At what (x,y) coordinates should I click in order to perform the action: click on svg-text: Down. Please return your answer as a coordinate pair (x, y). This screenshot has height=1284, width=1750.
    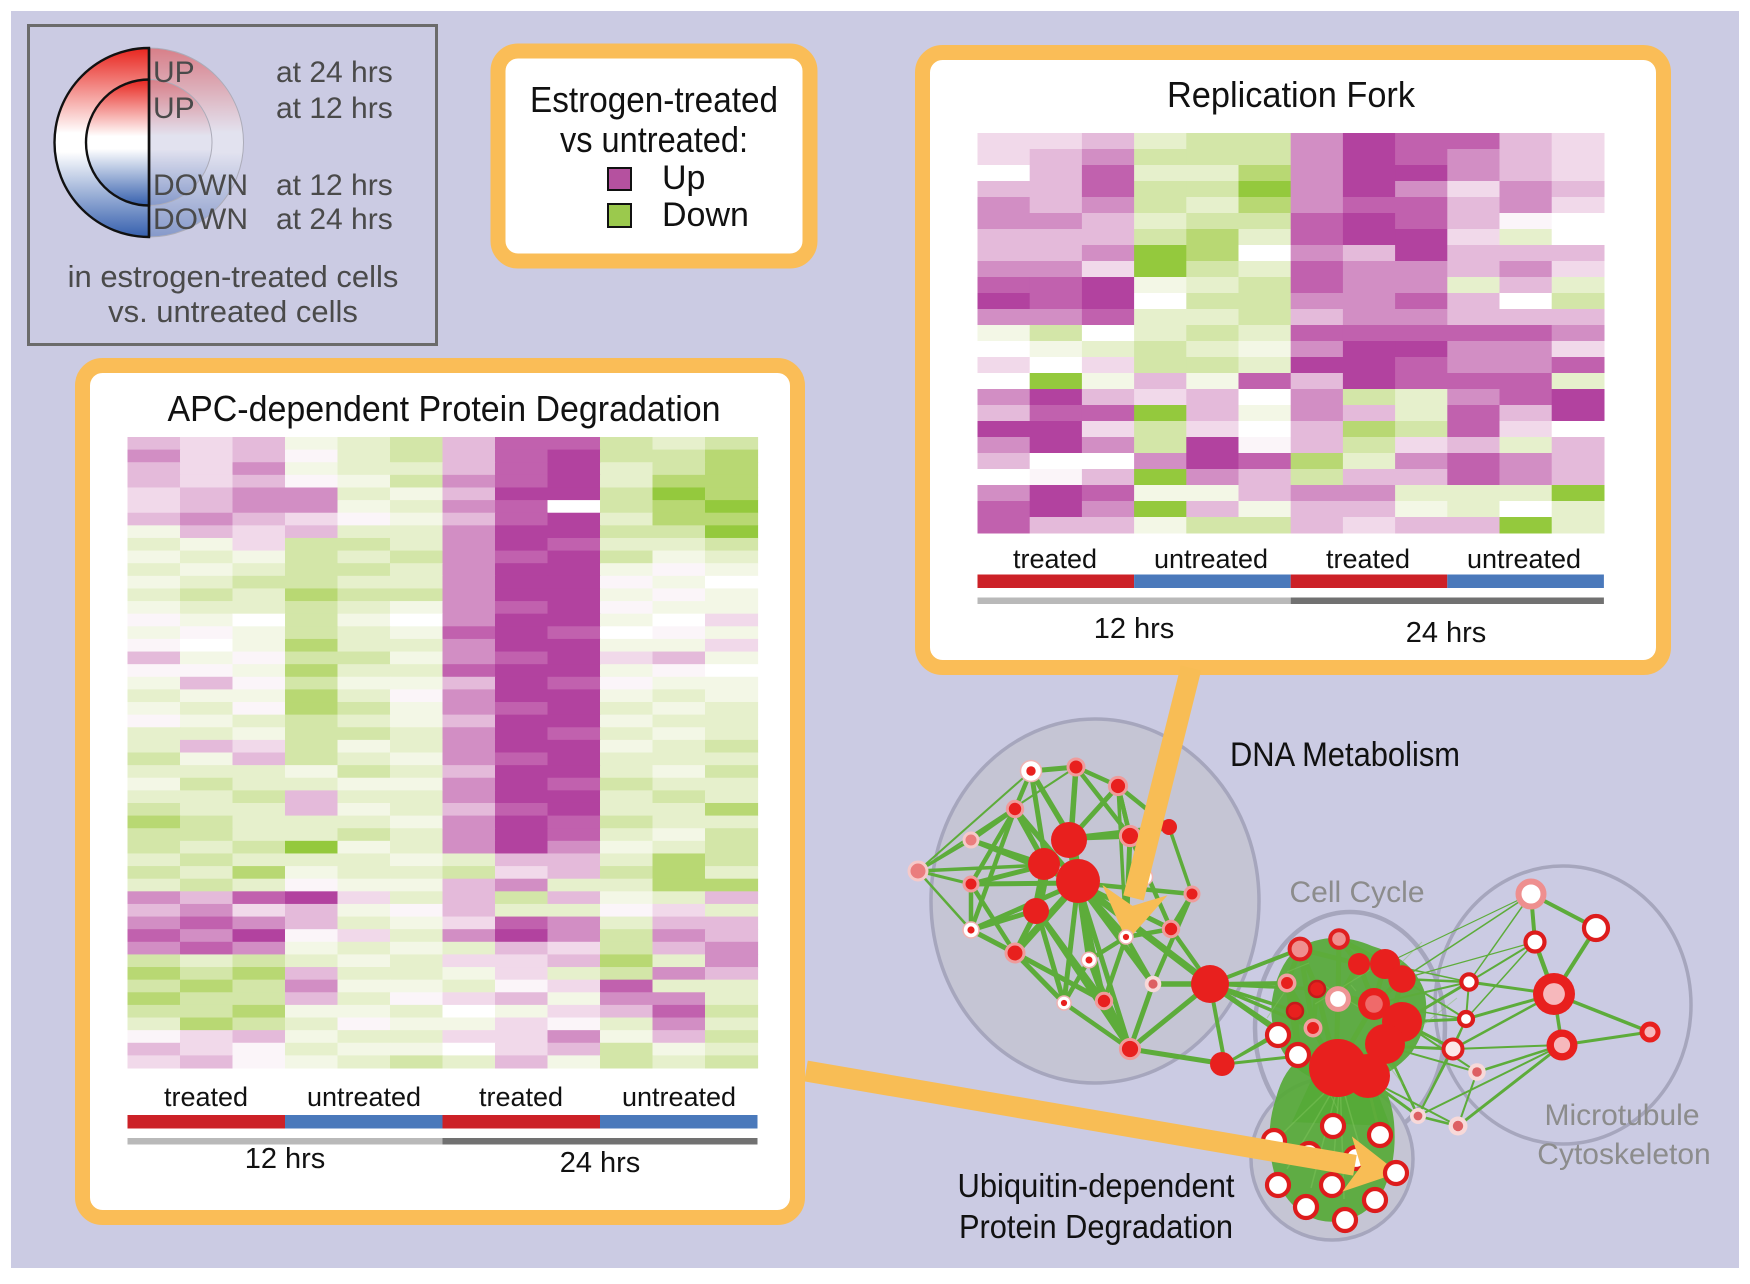
    Looking at the image, I should click on (705, 215).